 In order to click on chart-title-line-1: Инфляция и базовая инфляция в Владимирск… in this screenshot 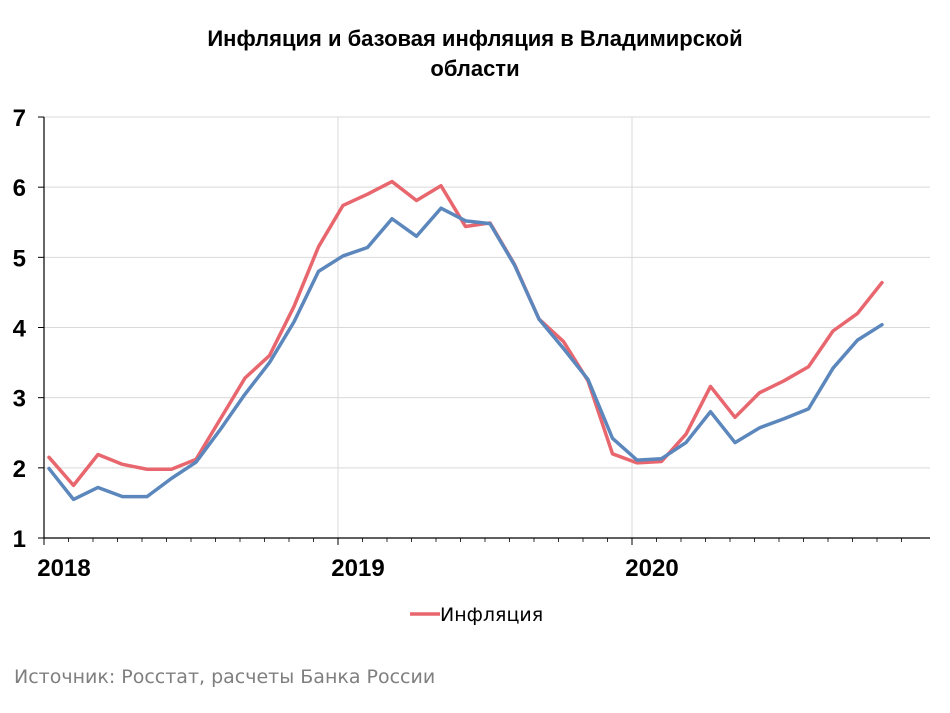, I will do `click(475, 38)`.